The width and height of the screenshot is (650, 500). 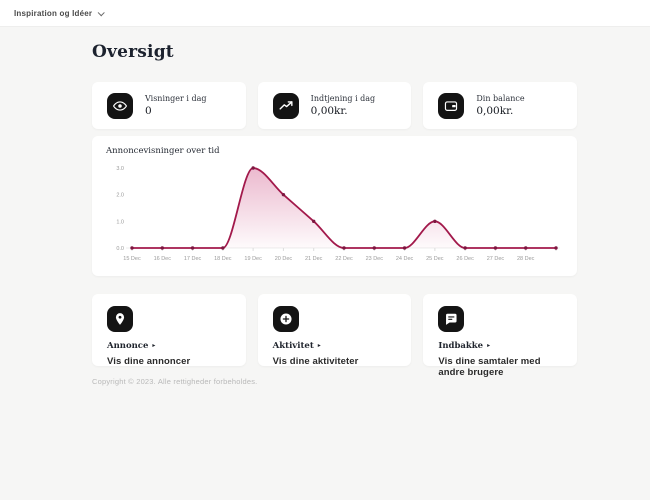 I want to click on svg-text: 2.0, so click(x=120, y=196).